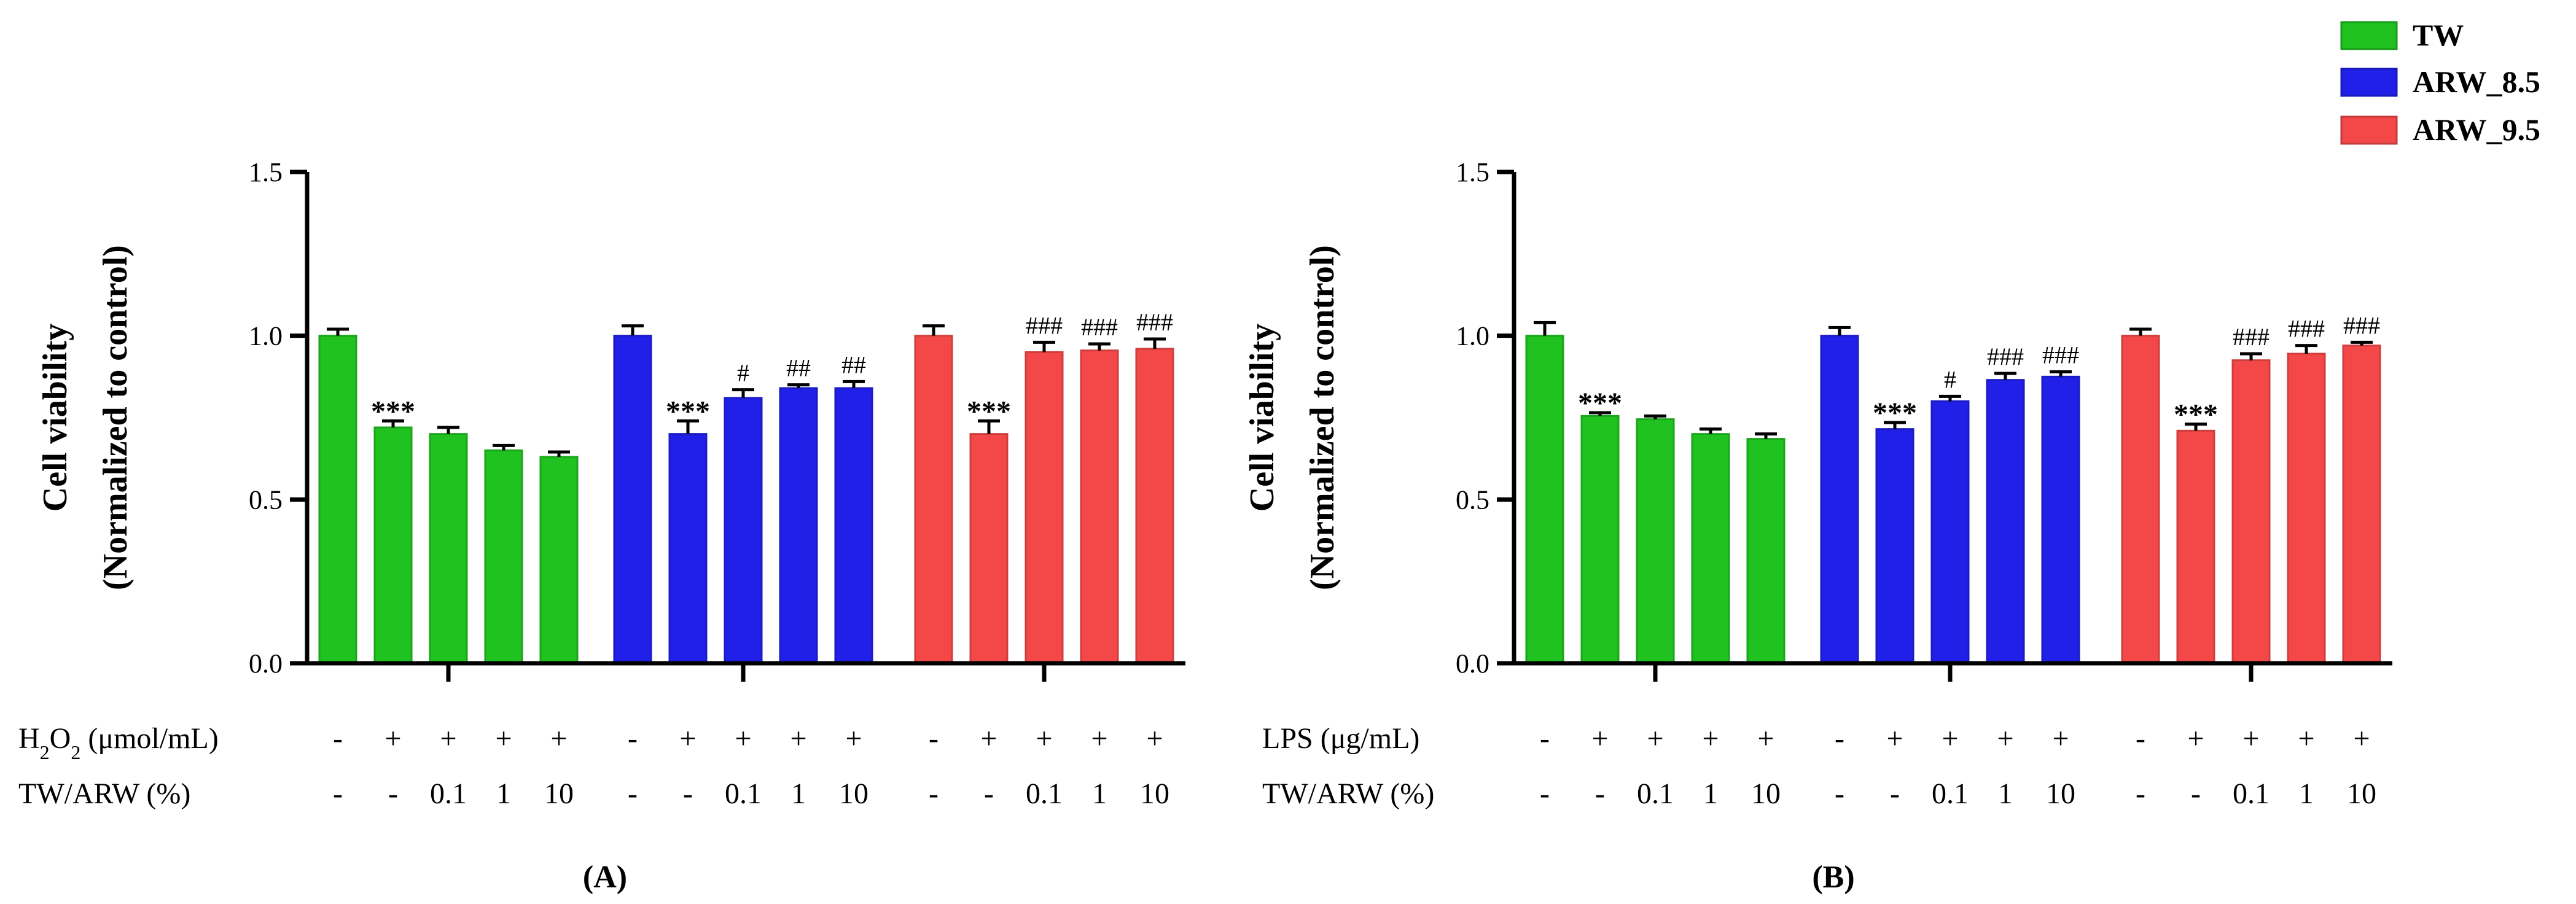 This screenshot has width=2576, height=904. Describe the element at coordinates (1472, 336) in the screenshot. I see `y-tick-label: 1.0` at that location.